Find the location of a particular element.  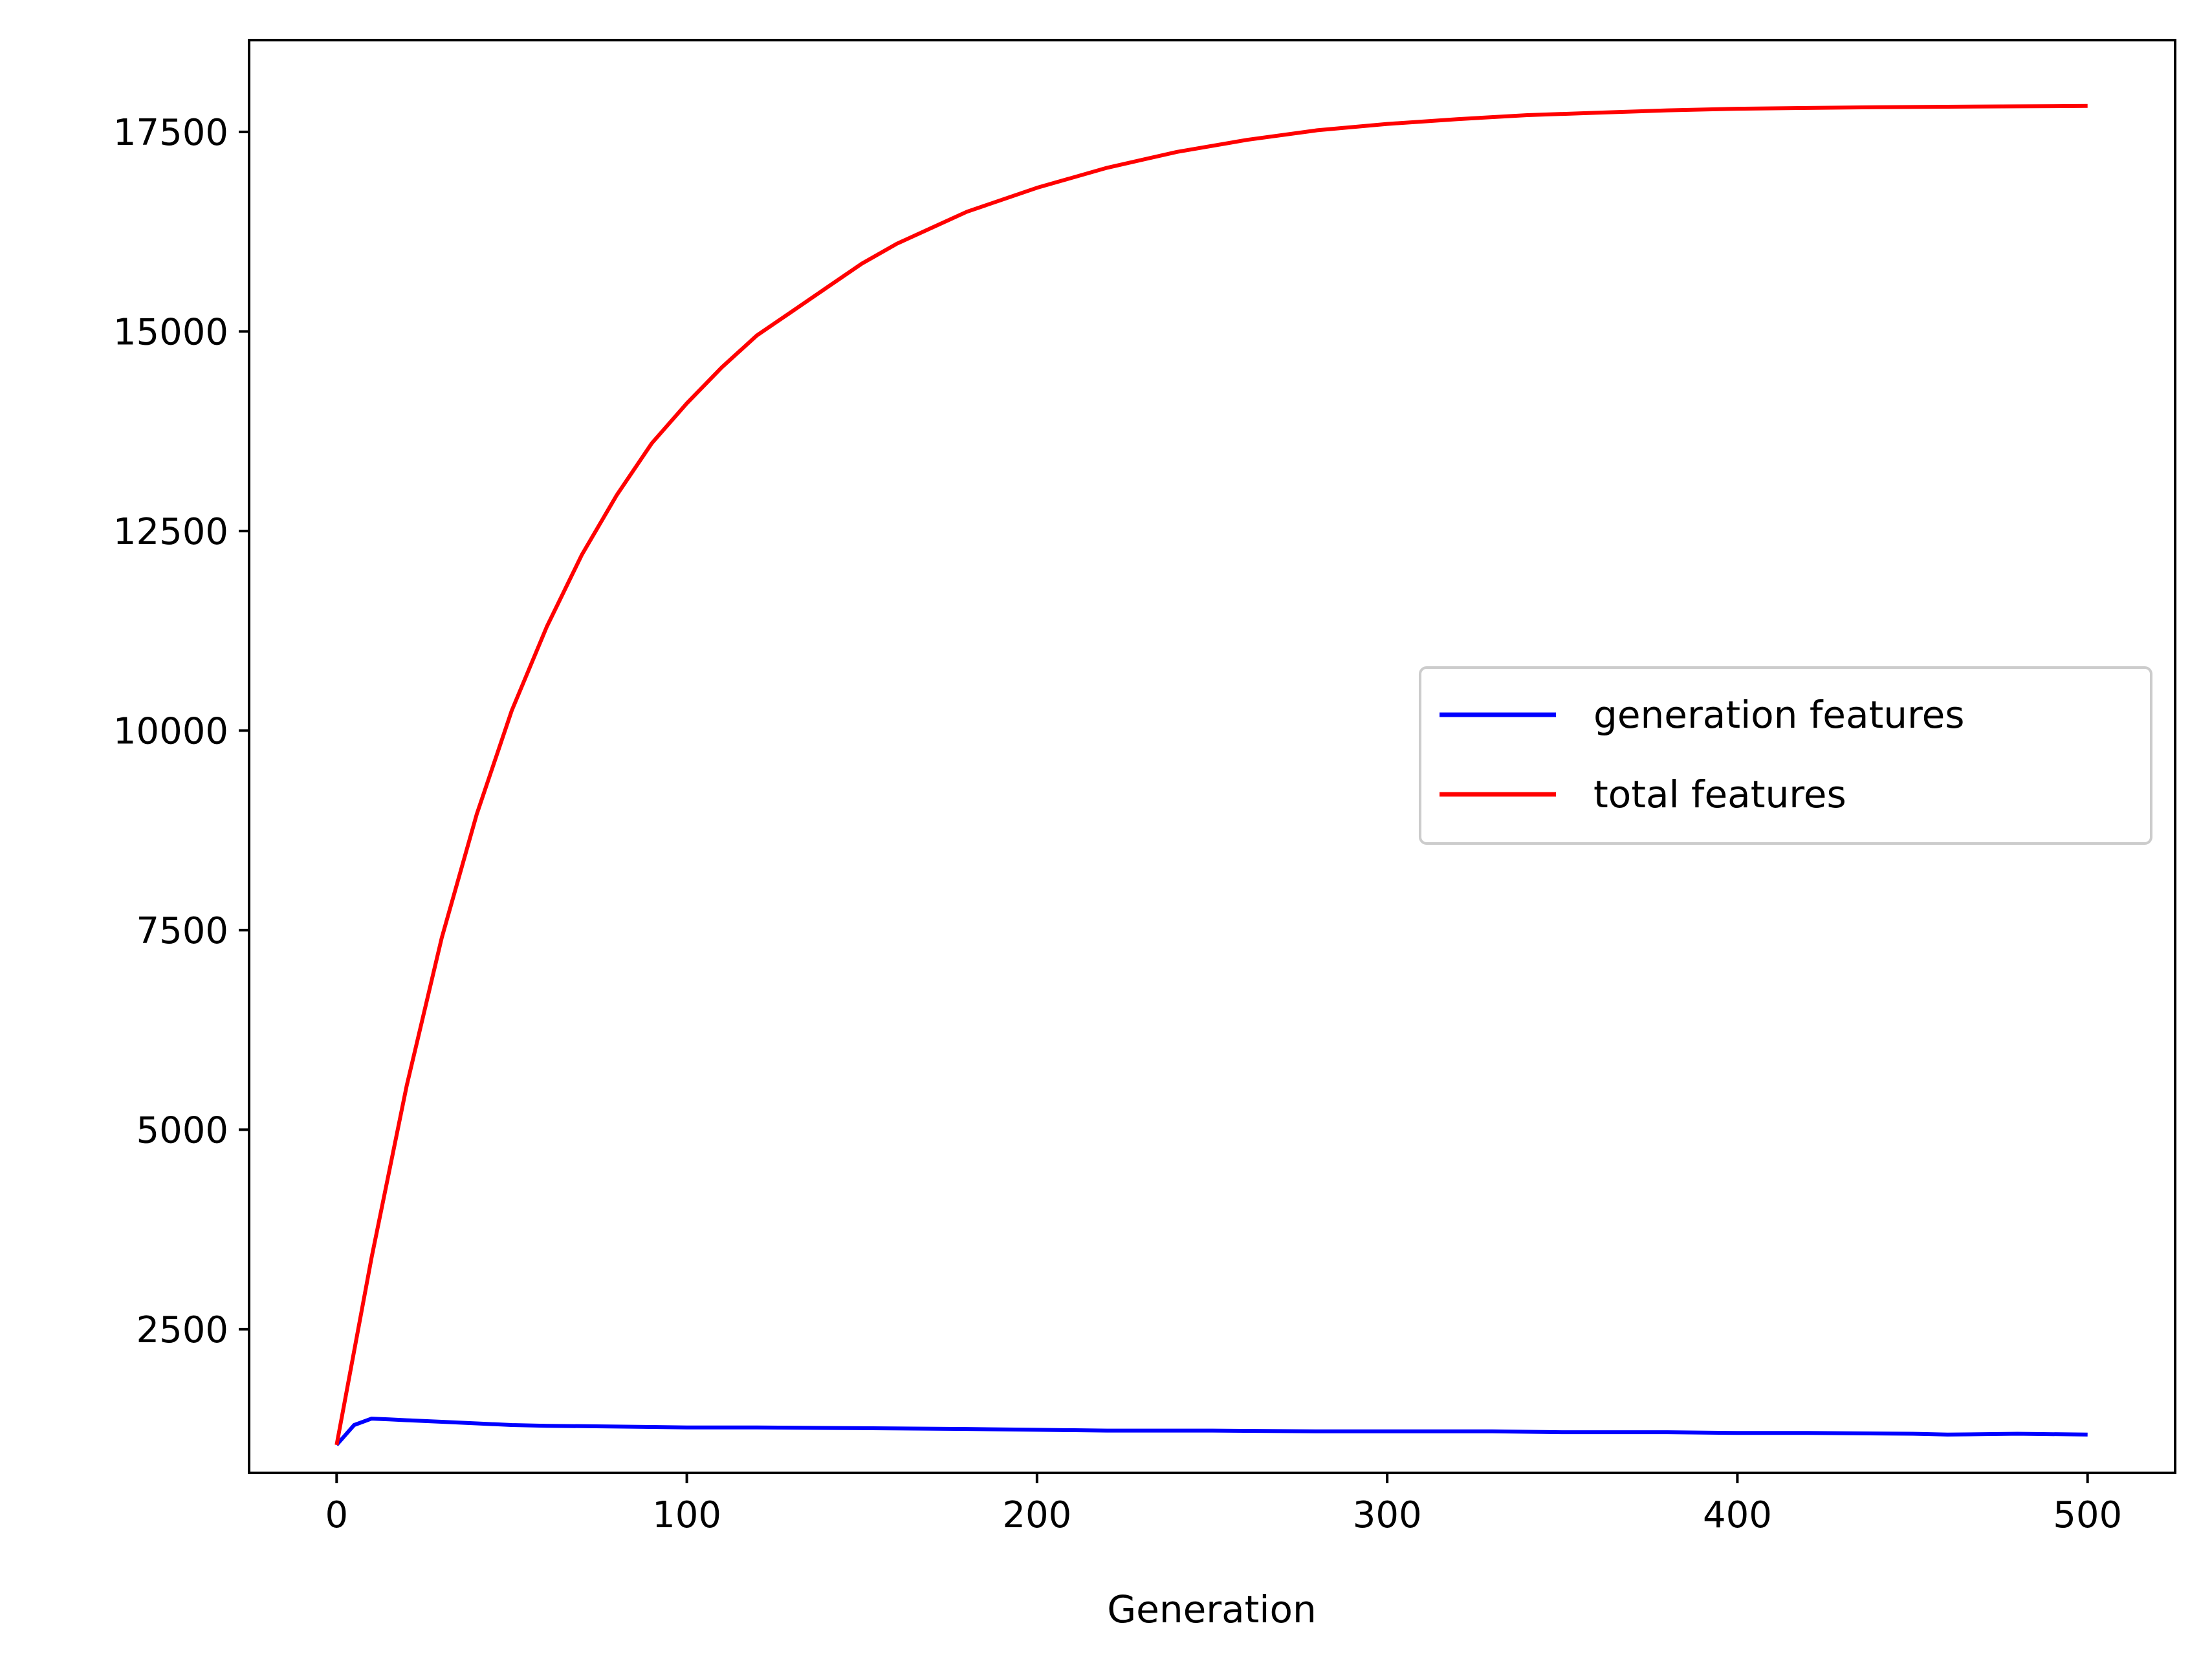

y-axis: 2500 5000 7500 10000 12500 15000 17500 is located at coordinates (181, 731).